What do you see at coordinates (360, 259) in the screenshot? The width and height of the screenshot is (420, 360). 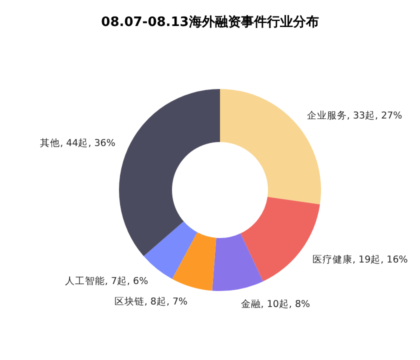 I see `slice-label: 医疗健康, 19起, 16%` at bounding box center [360, 259].